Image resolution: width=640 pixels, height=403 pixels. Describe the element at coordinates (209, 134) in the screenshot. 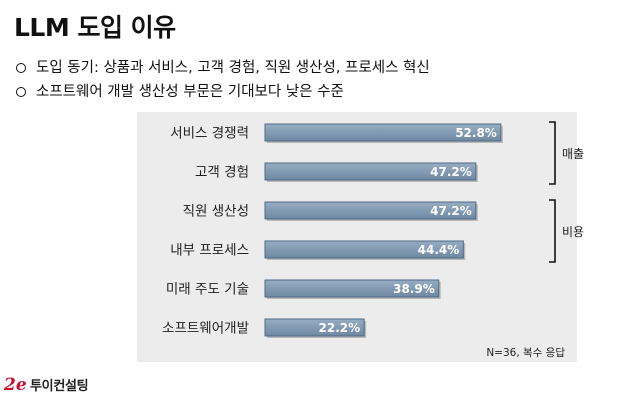

I see `category-label: 서비스 경쟁력` at that location.